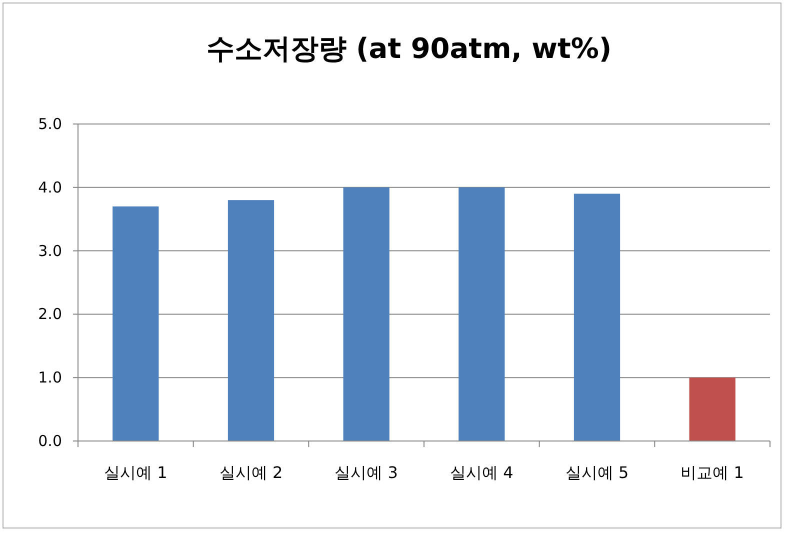 This screenshot has height=533, width=786. What do you see at coordinates (50, 441) in the screenshot?
I see `y-tick-label: 0.0` at bounding box center [50, 441].